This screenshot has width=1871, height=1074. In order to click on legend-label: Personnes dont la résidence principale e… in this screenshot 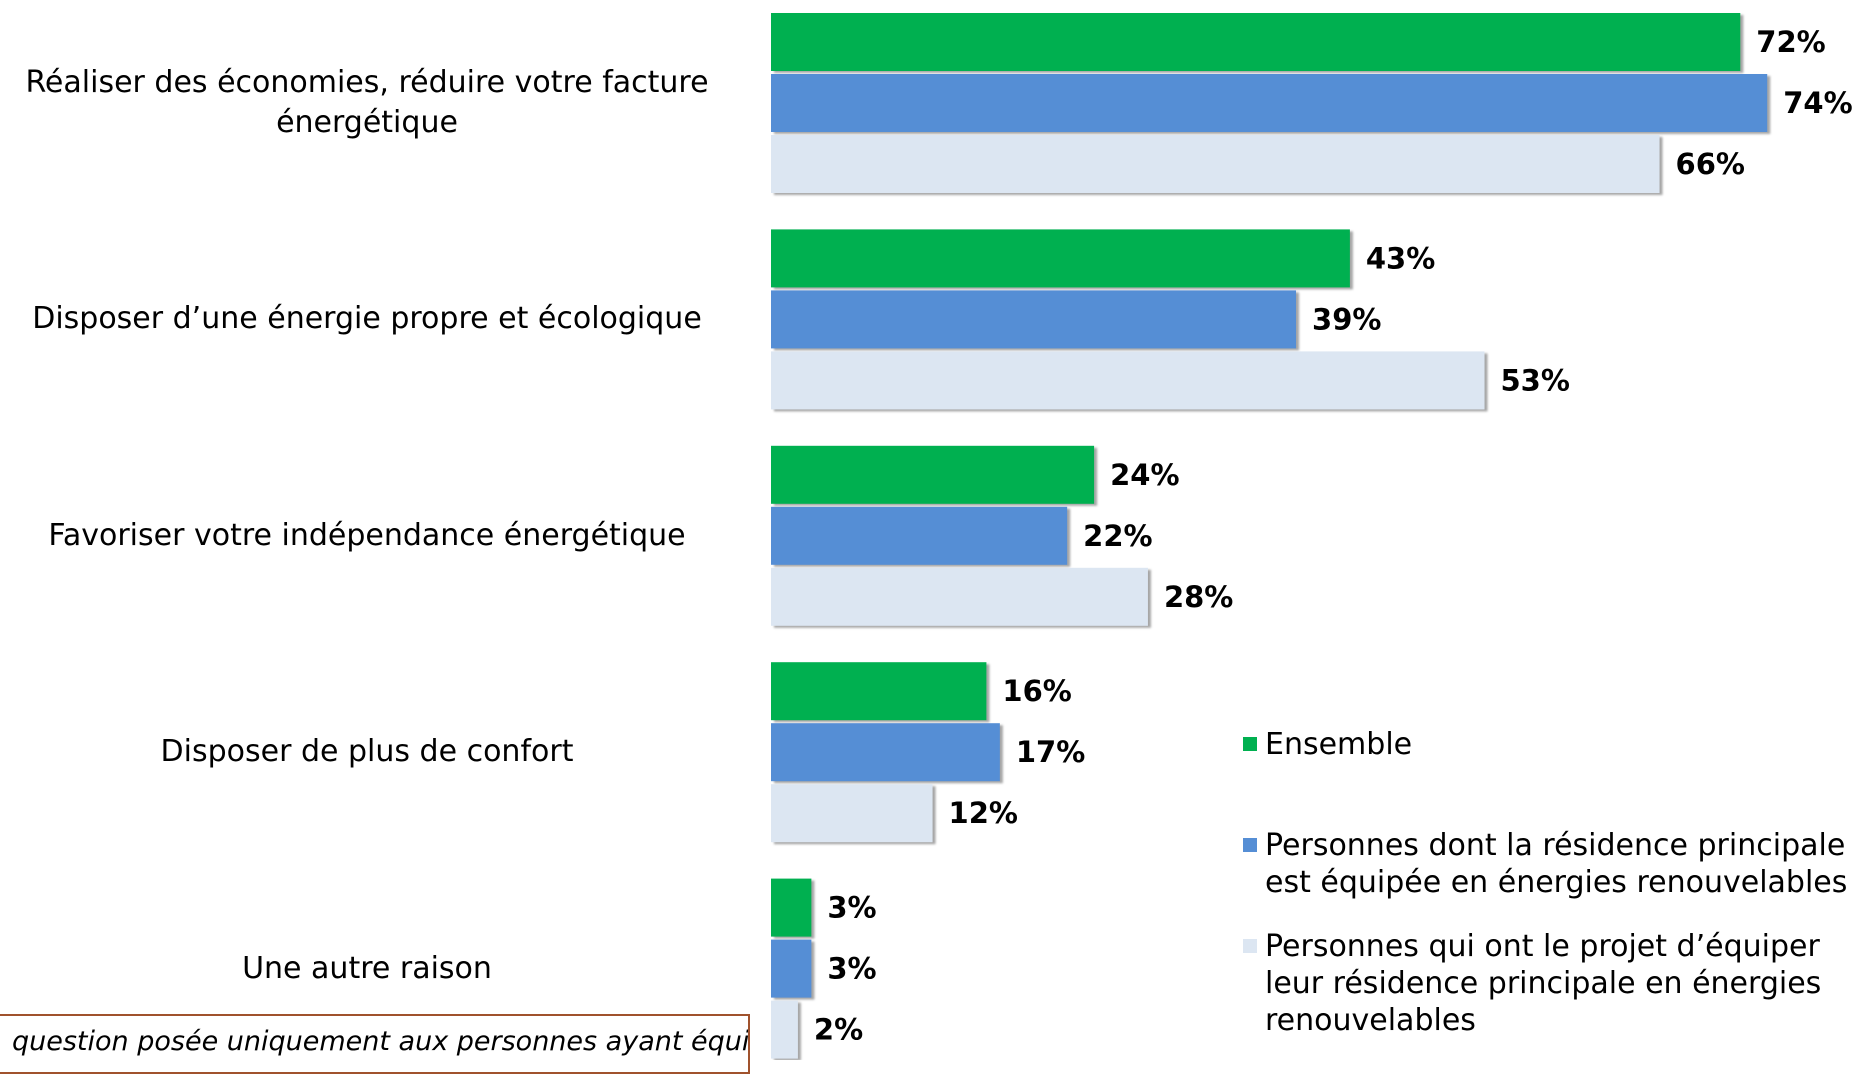, I will do `click(1556, 864)`.